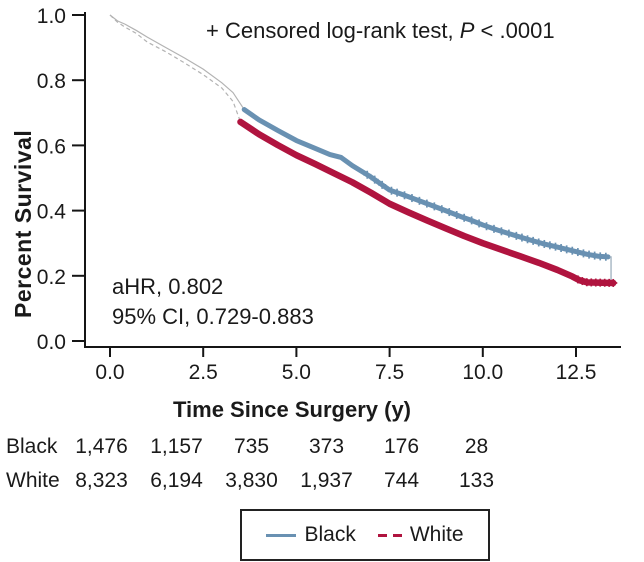  I want to click on y-tick-label: 0.0, so click(51, 342).